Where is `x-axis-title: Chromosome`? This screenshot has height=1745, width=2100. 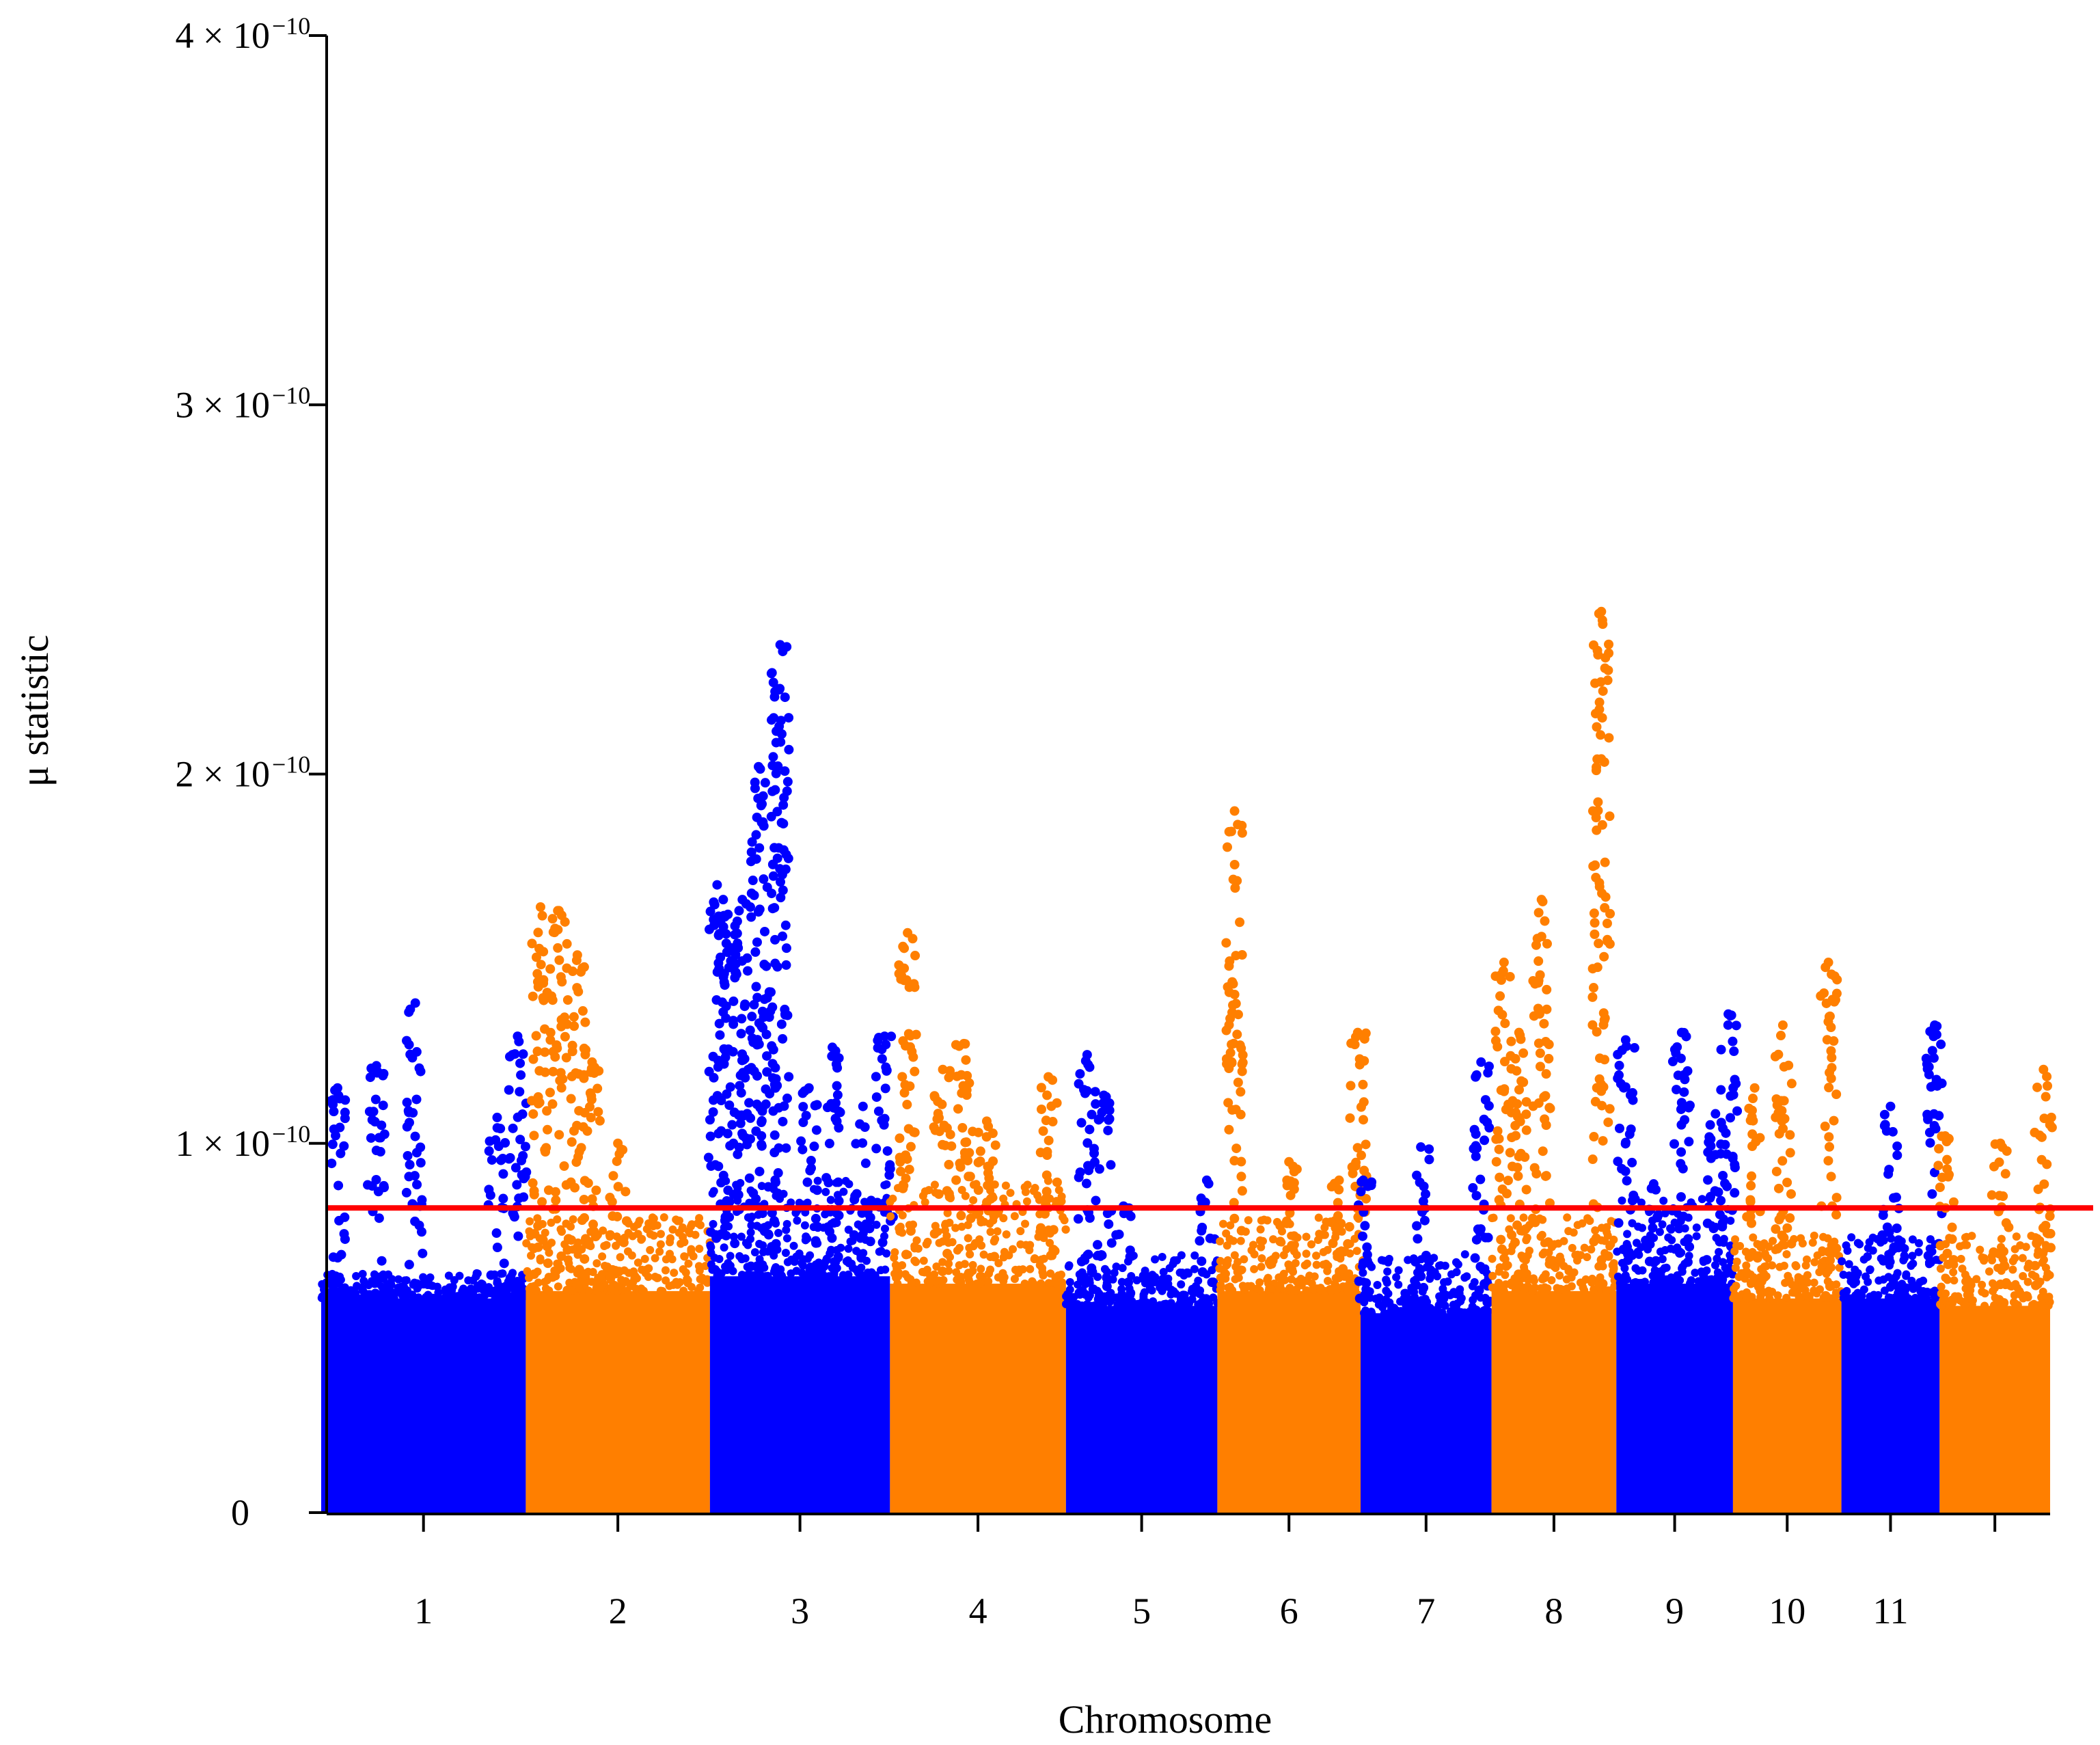
x-axis-title: Chromosome is located at coordinates (1165, 1720).